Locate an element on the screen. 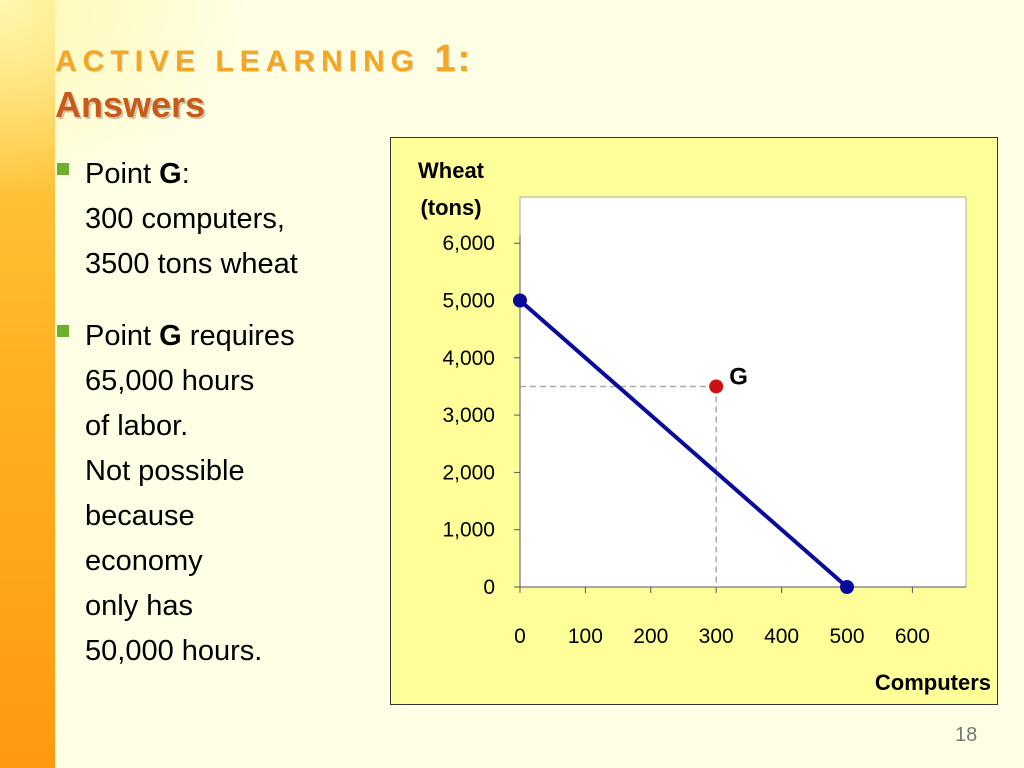 This screenshot has width=1024, height=768. y-tick-label: 2,000 is located at coordinates (468, 472).